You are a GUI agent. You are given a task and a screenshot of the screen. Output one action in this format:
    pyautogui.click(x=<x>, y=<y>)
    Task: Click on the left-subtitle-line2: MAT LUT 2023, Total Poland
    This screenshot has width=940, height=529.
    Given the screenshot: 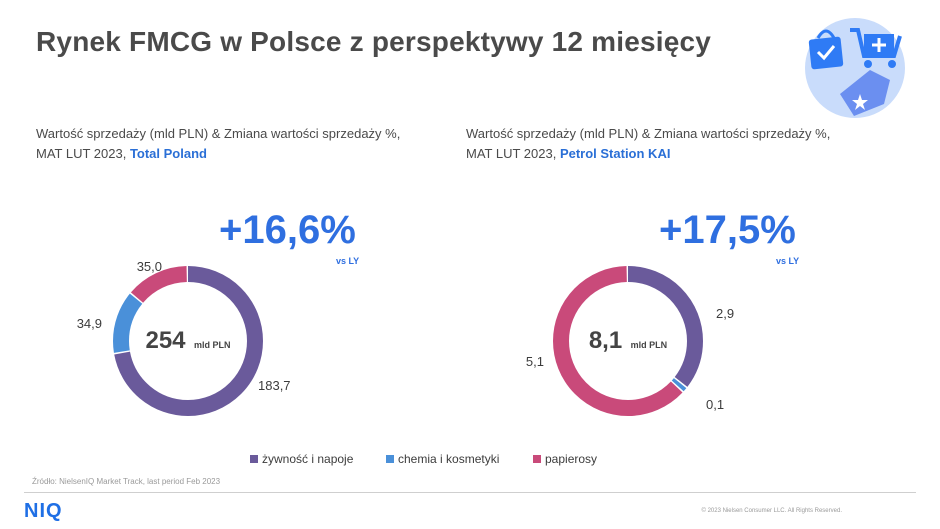 What is the action you would take?
    pyautogui.click(x=218, y=154)
    